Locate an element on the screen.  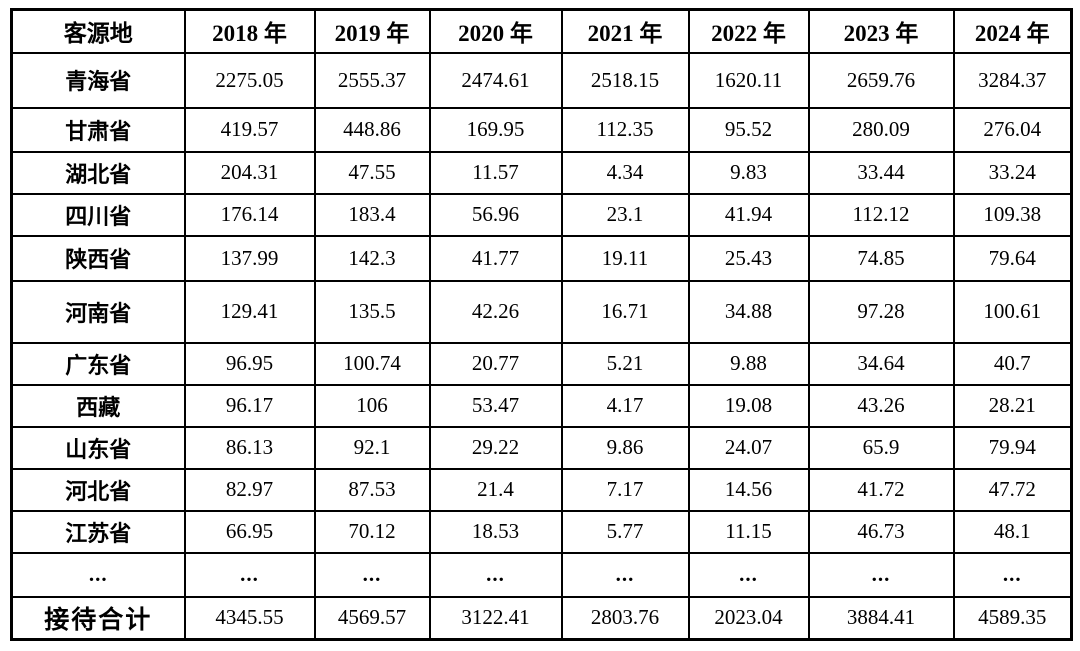
value-cell: 82.97 is located at coordinates (249, 489).